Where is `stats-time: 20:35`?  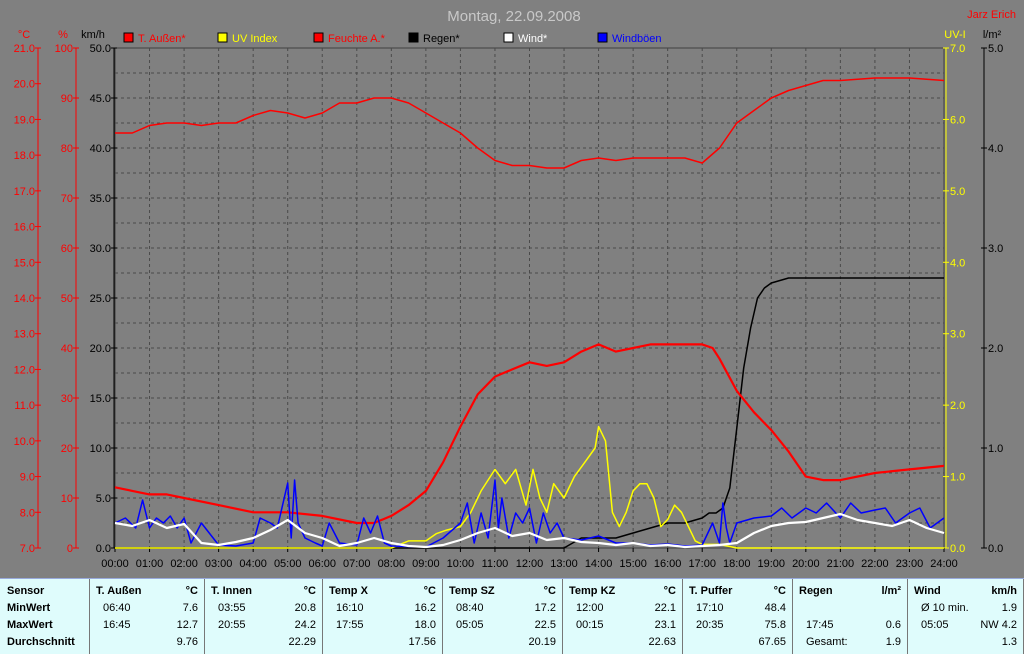
stats-time: 20:35 is located at coordinates (710, 625).